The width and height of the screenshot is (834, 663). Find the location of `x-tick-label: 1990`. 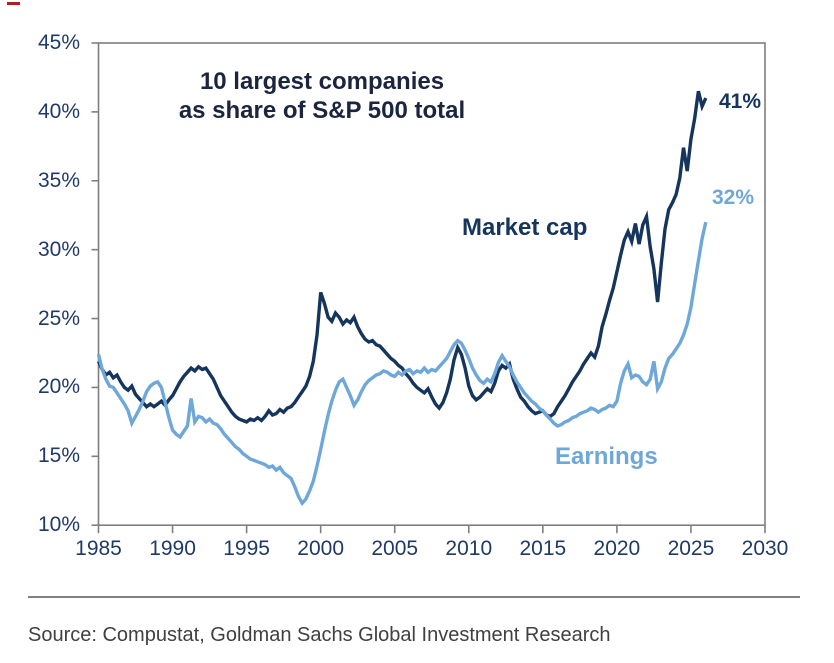

x-tick-label: 1990 is located at coordinates (172, 548).